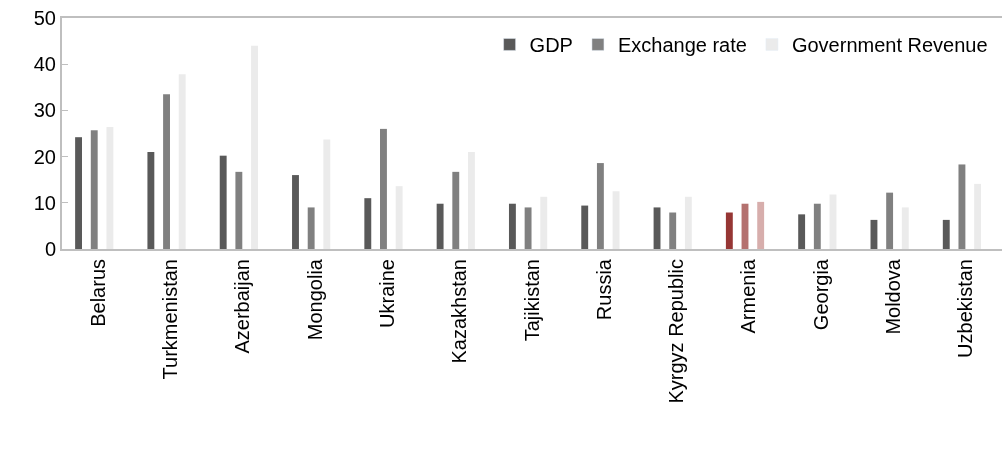 The image size is (1008, 459). What do you see at coordinates (44, 156) in the screenshot?
I see `y-tick-label: 20` at bounding box center [44, 156].